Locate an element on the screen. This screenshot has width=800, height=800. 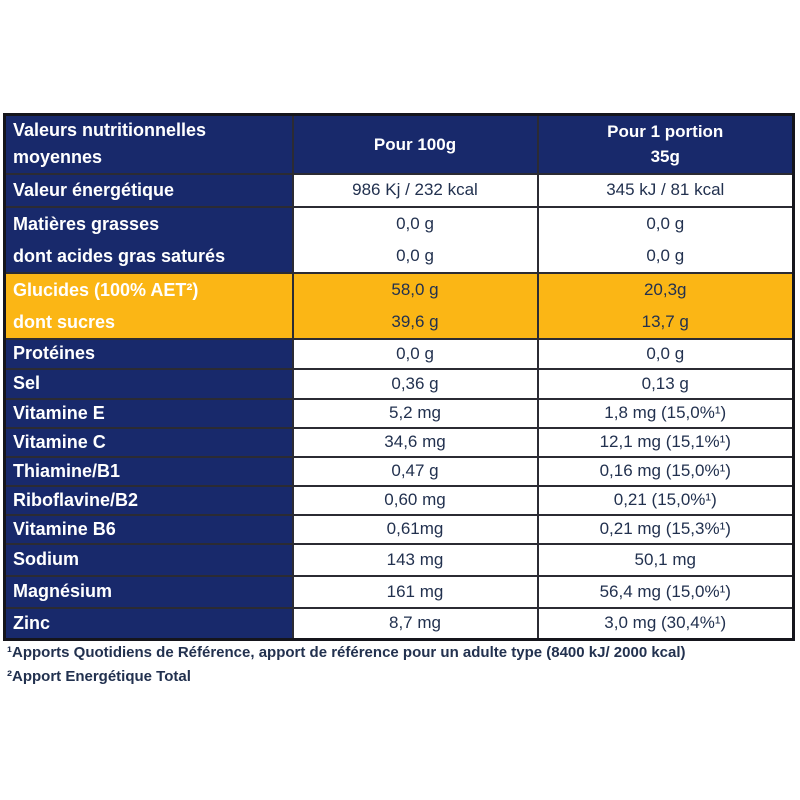
value-per-100g: 8,7 mg is located at coordinates (415, 623).